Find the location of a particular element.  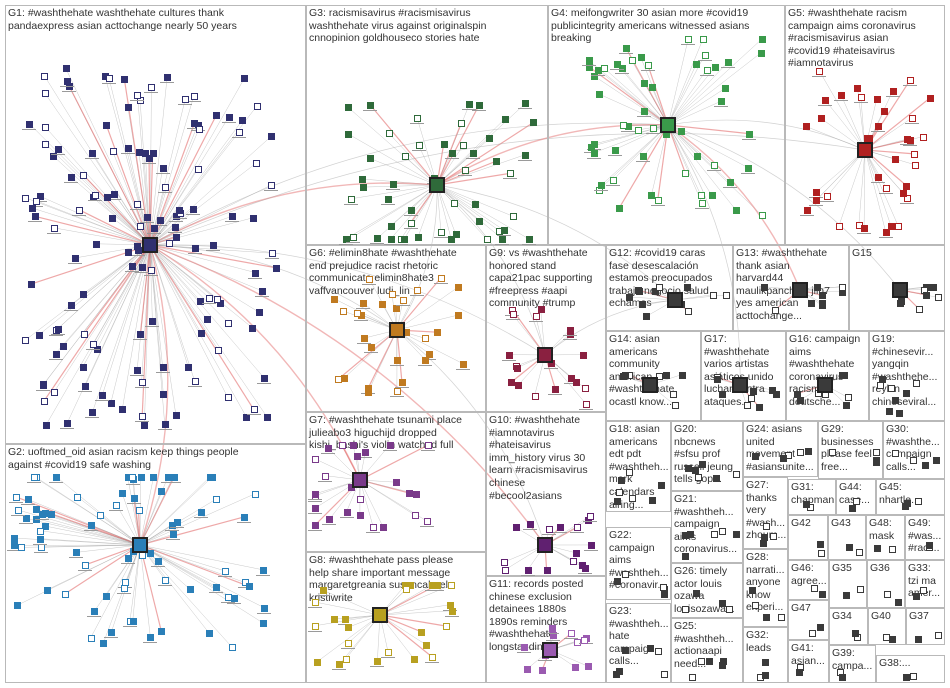

group-label-g36: G36 is located at coordinates (880, 568).